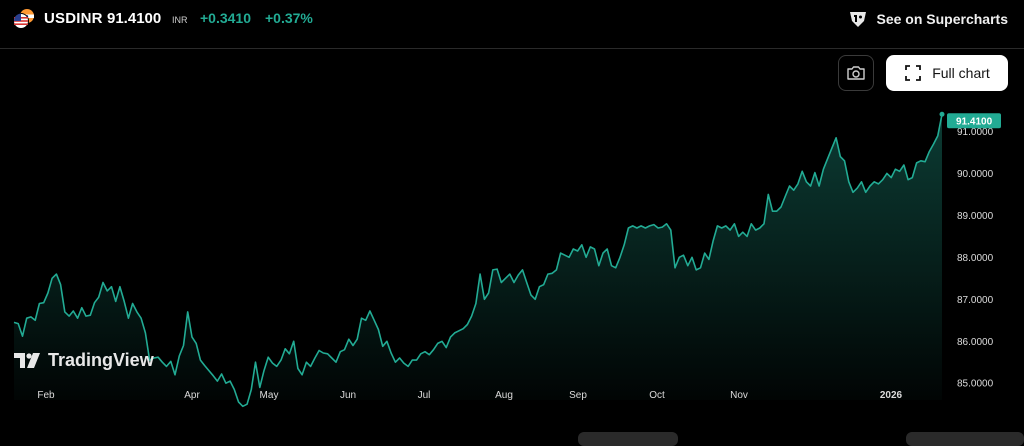 This screenshot has height=446, width=1024. I want to click on x-tick-label: Sep, so click(578, 395).